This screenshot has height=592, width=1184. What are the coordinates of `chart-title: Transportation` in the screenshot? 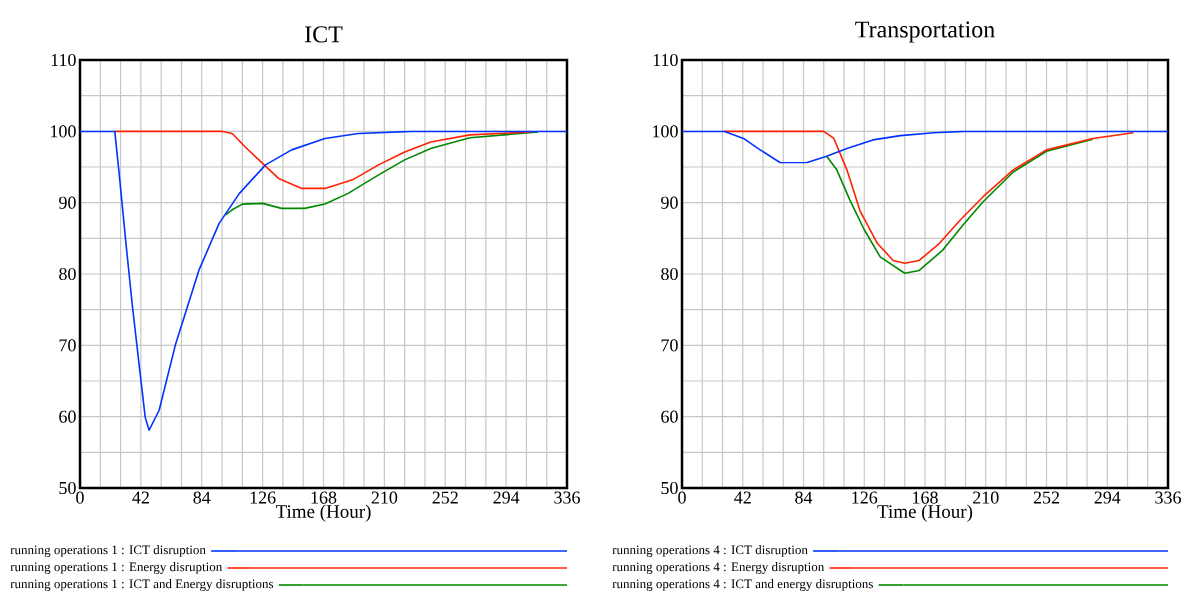 It's located at (925, 32).